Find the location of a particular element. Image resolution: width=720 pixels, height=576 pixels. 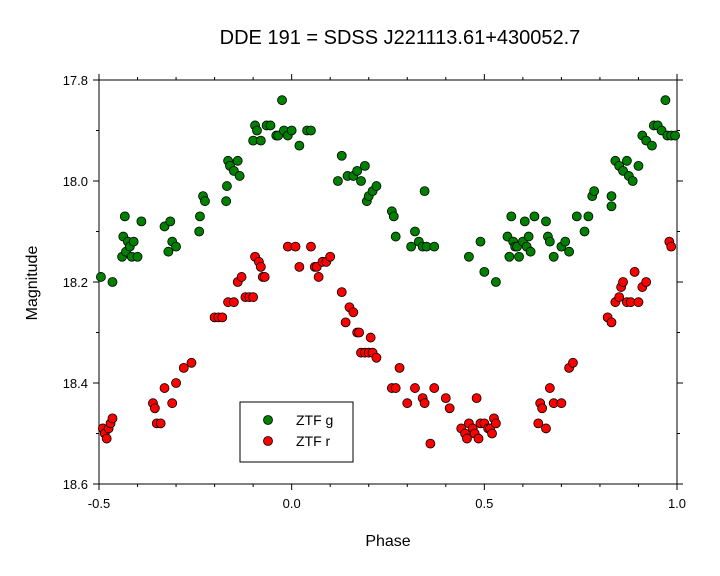

x-tick-label: 1.0 is located at coordinates (677, 503).